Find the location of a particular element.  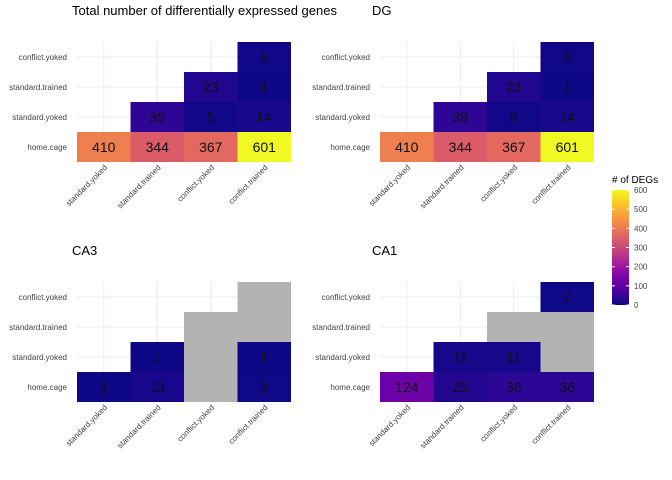

cell-value-label: 13 is located at coordinates (157, 387).